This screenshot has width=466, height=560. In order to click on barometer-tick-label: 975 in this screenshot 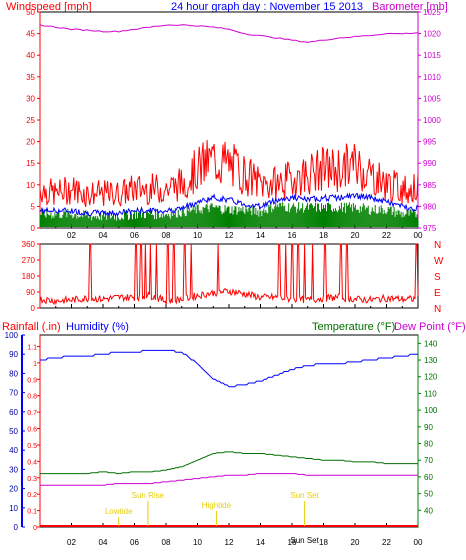, I will do `click(430, 228)`.